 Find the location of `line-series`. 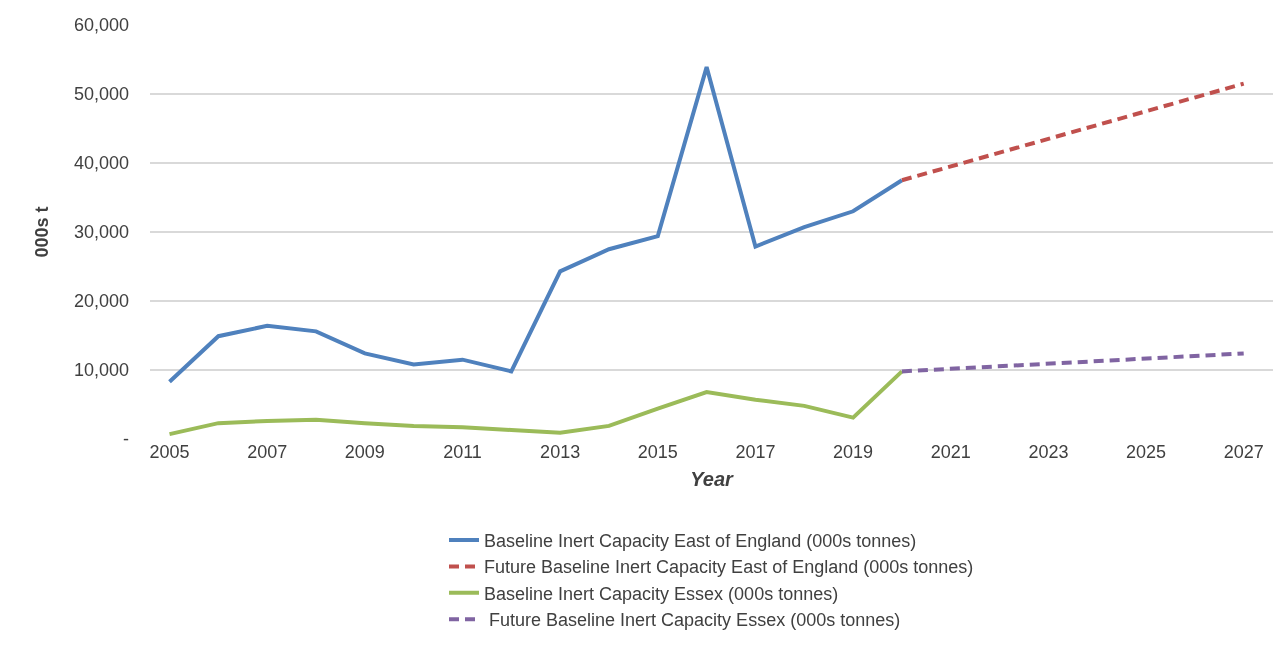

line-series is located at coordinates (535, 403).